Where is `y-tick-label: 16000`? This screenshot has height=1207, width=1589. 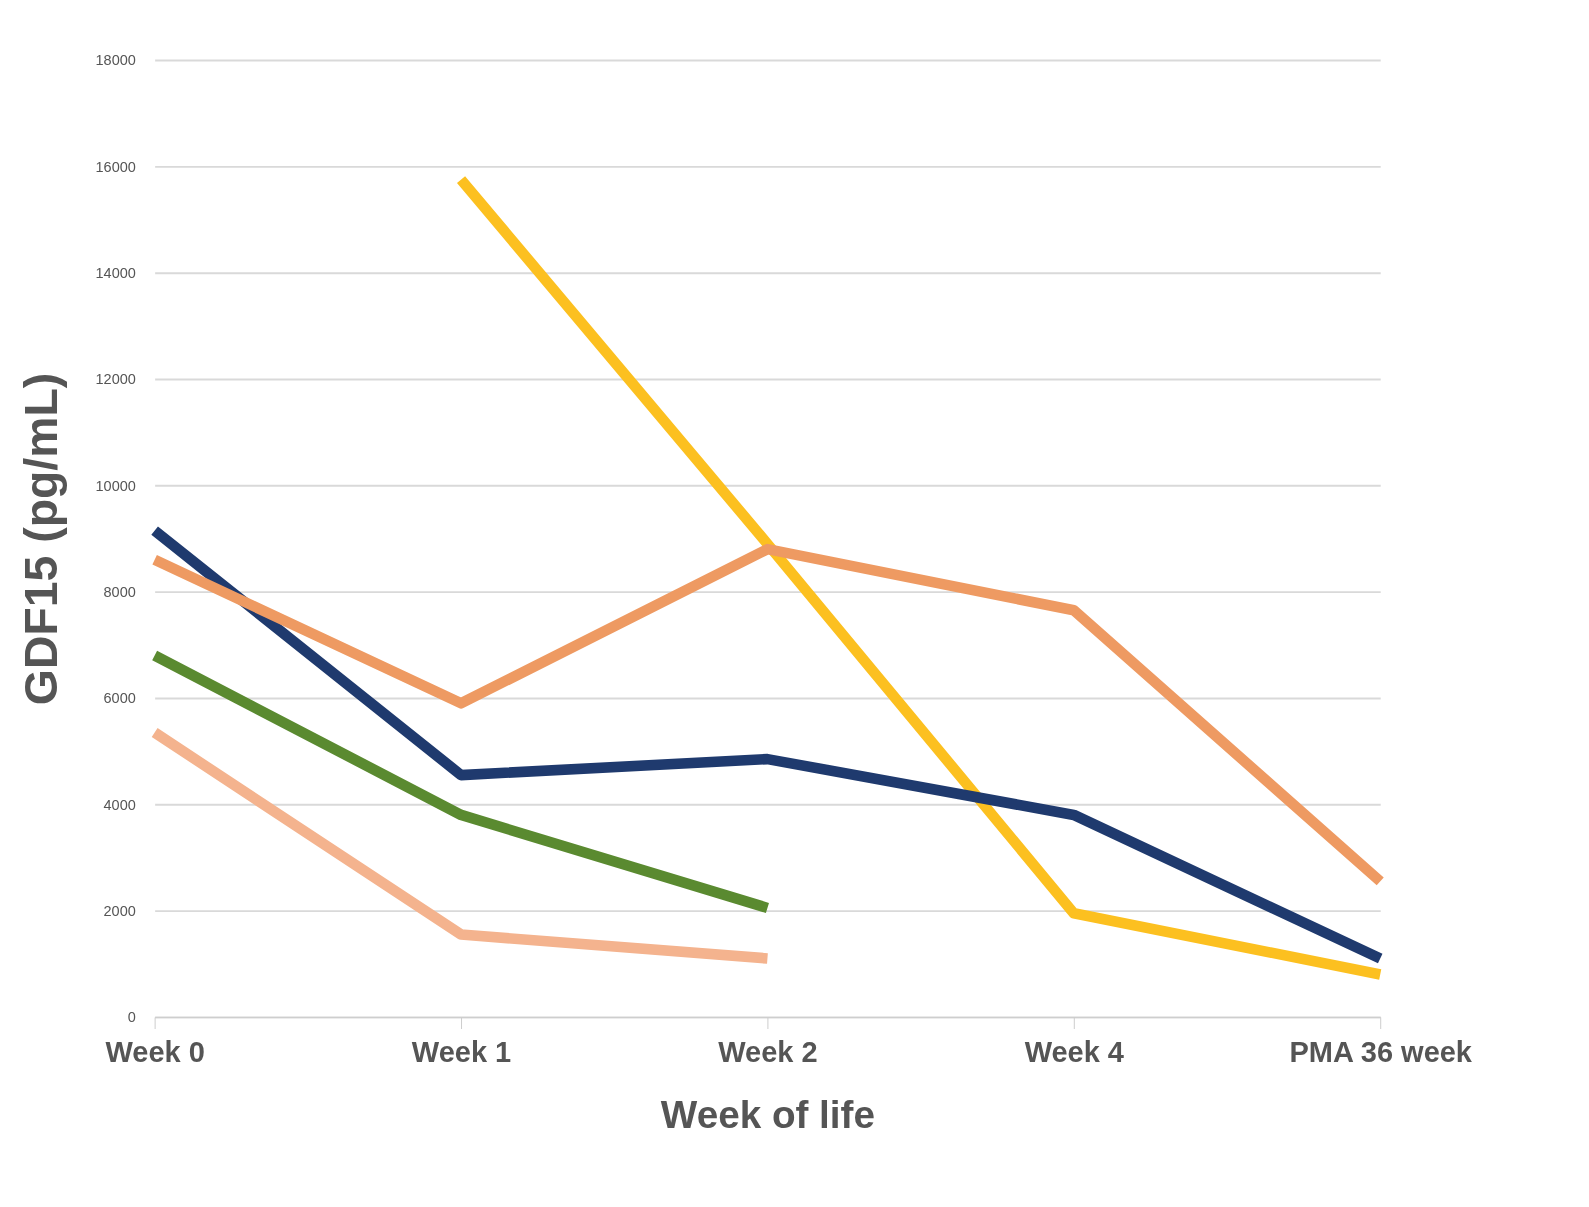
y-tick-label: 16000 is located at coordinates (115, 166).